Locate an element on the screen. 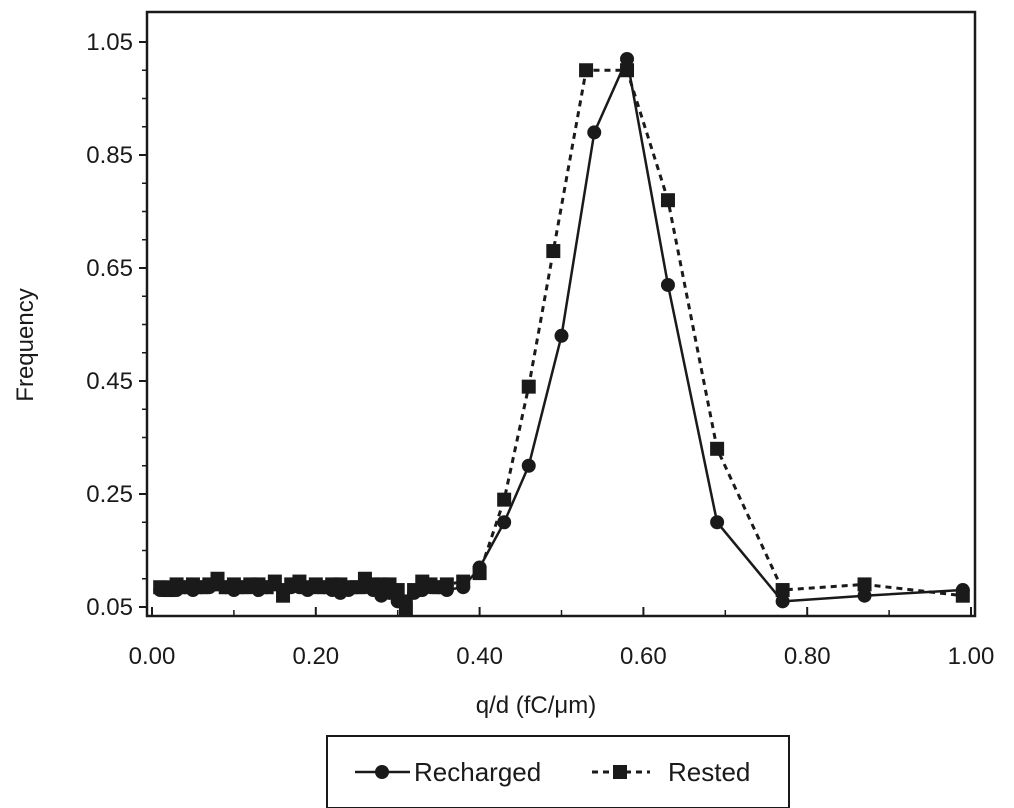  y-tick-label: 0.65 is located at coordinates (109, 268).